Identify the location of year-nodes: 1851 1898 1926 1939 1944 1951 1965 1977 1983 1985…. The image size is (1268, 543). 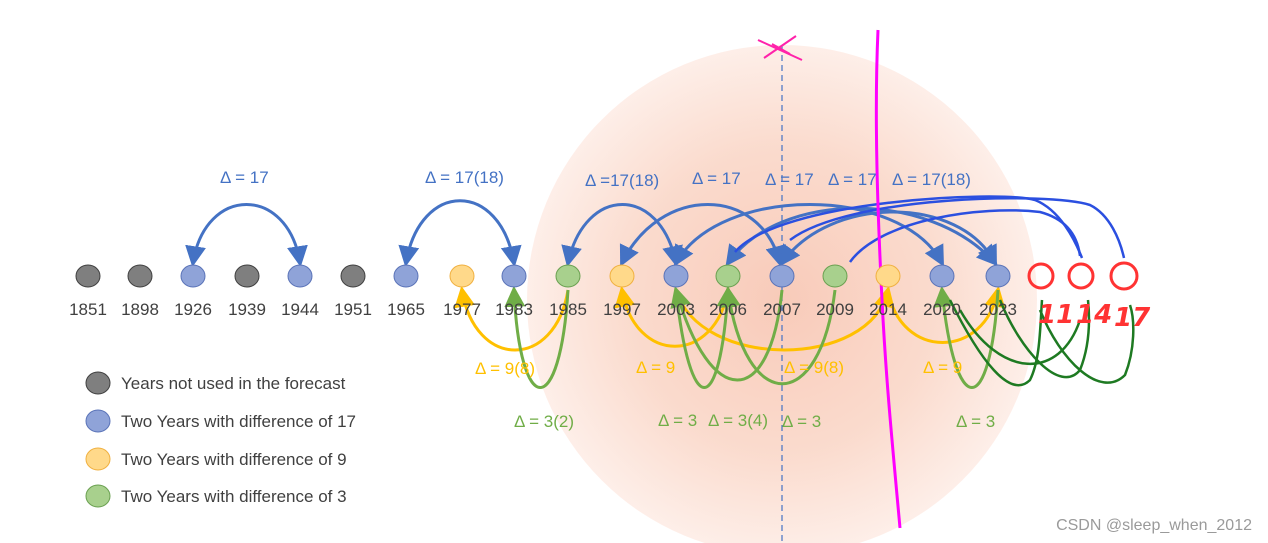
(543, 291).